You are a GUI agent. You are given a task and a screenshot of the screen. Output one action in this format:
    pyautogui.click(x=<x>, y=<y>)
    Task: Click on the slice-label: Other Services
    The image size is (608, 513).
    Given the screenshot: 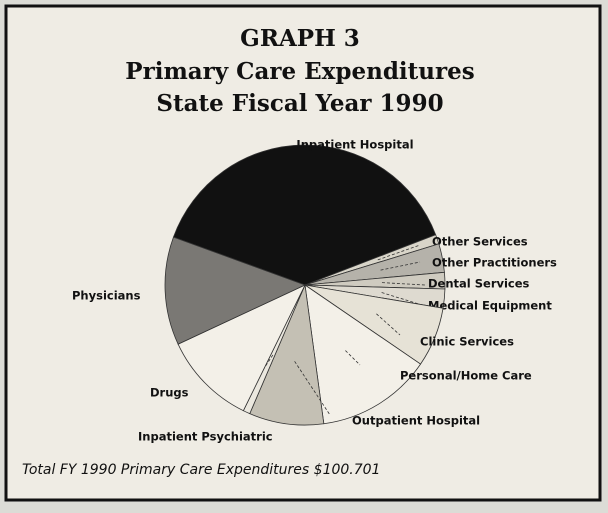 What is the action you would take?
    pyautogui.click(x=480, y=242)
    